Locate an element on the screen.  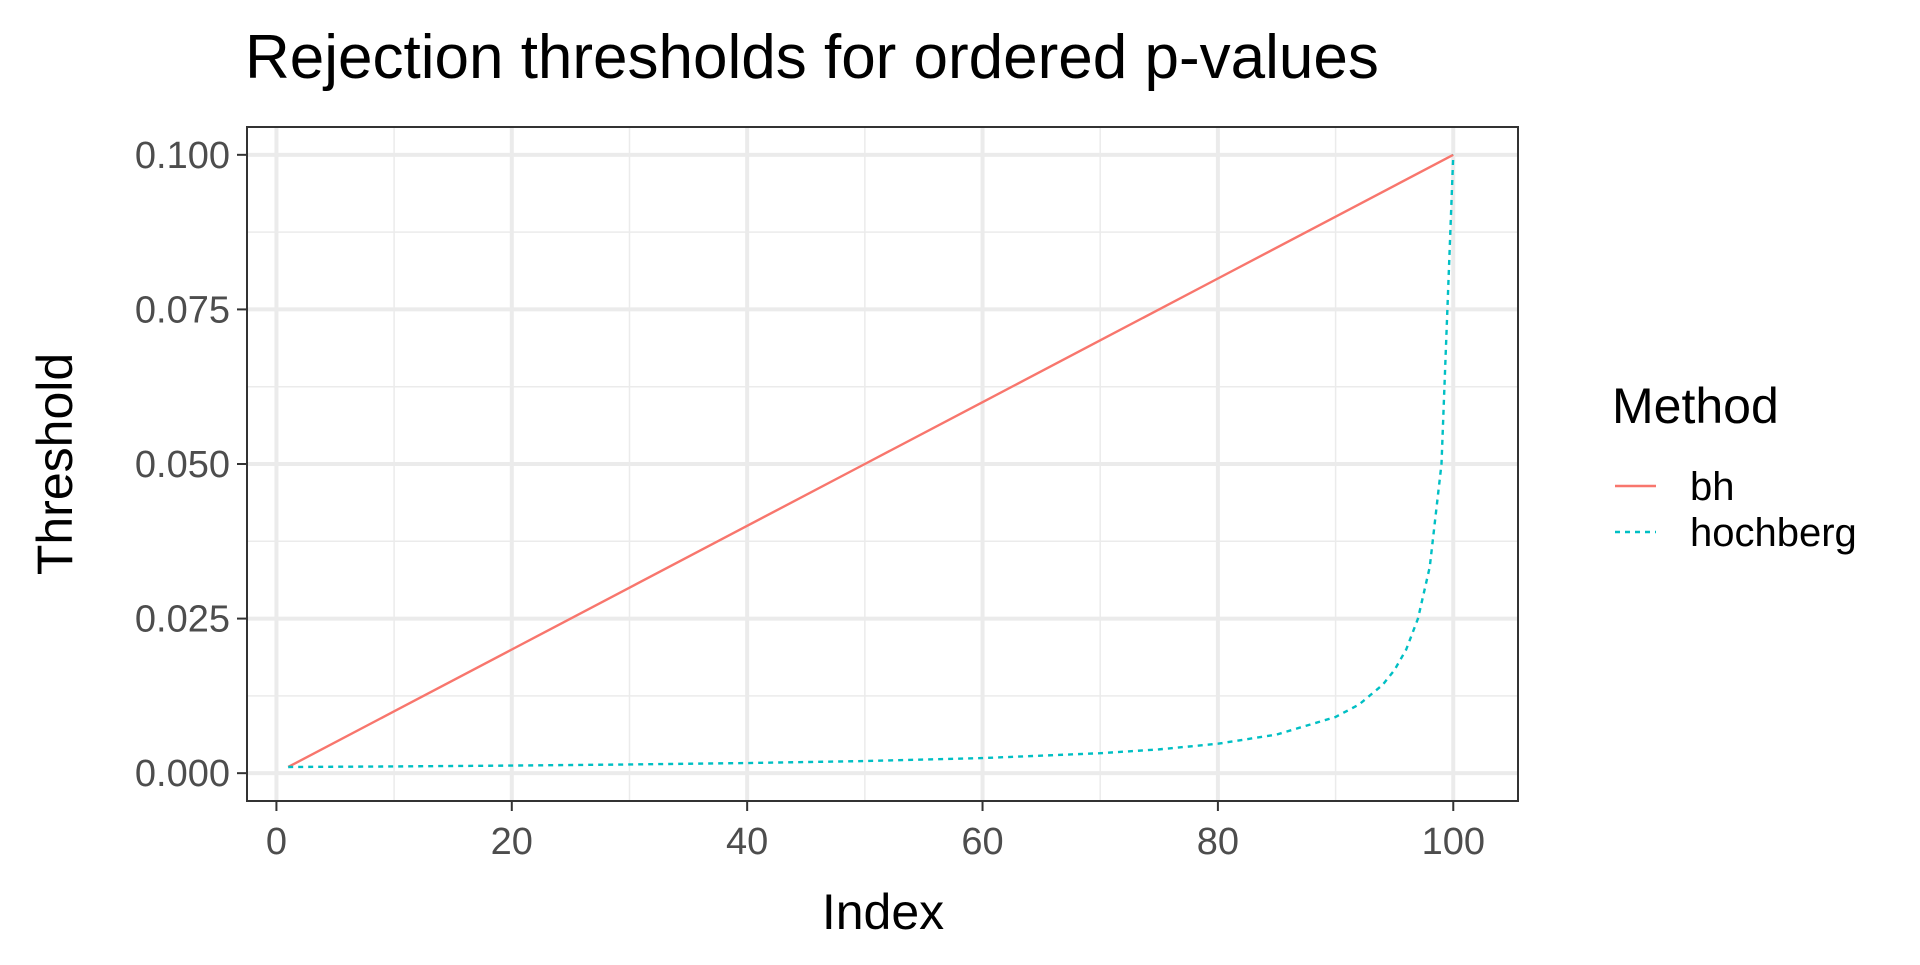
y-tick-label: 0.075 is located at coordinates (182, 310).